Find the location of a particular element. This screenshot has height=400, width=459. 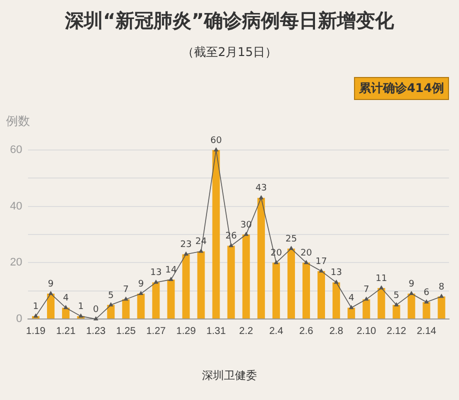

y-axis-title: 例数 is located at coordinates (18, 121).